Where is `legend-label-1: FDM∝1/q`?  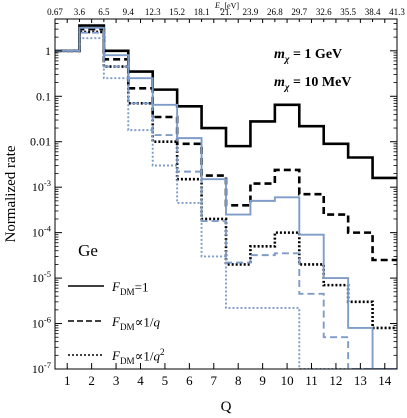 legend-label-1: FDM∝1/q is located at coordinates (136, 323).